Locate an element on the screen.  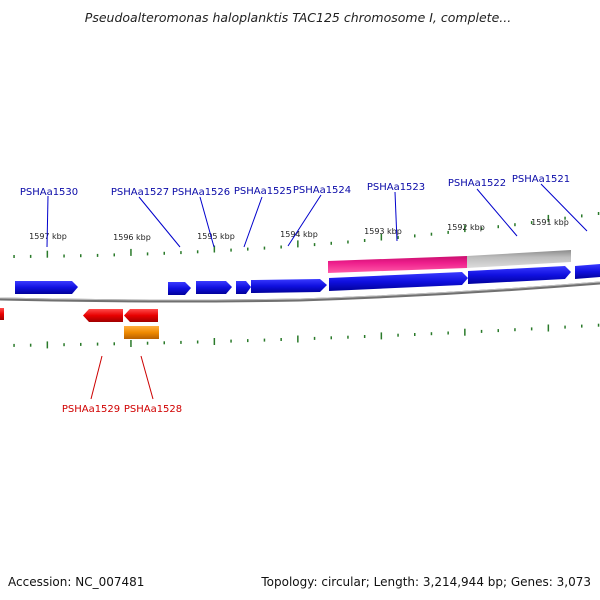
feature-bar-gray is located at coordinates (519, 259).